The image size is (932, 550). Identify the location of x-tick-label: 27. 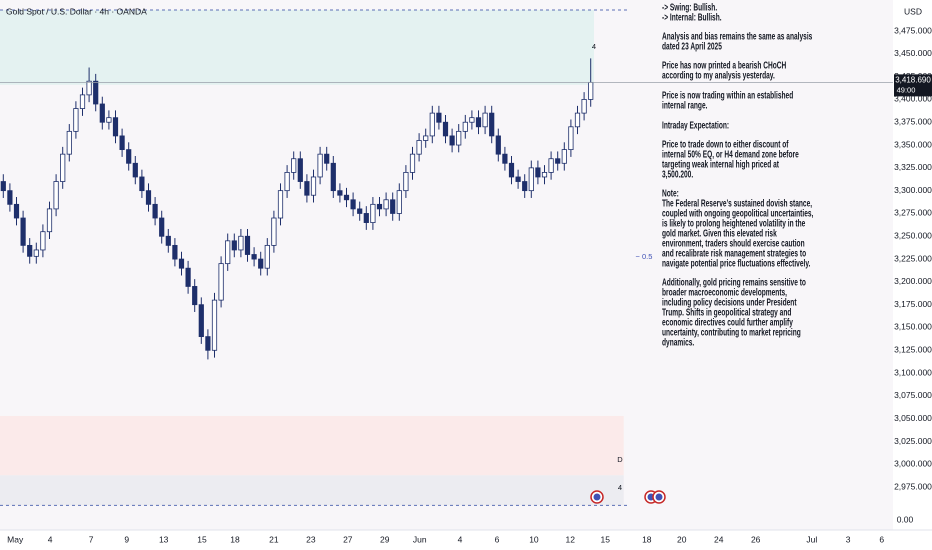
(348, 539).